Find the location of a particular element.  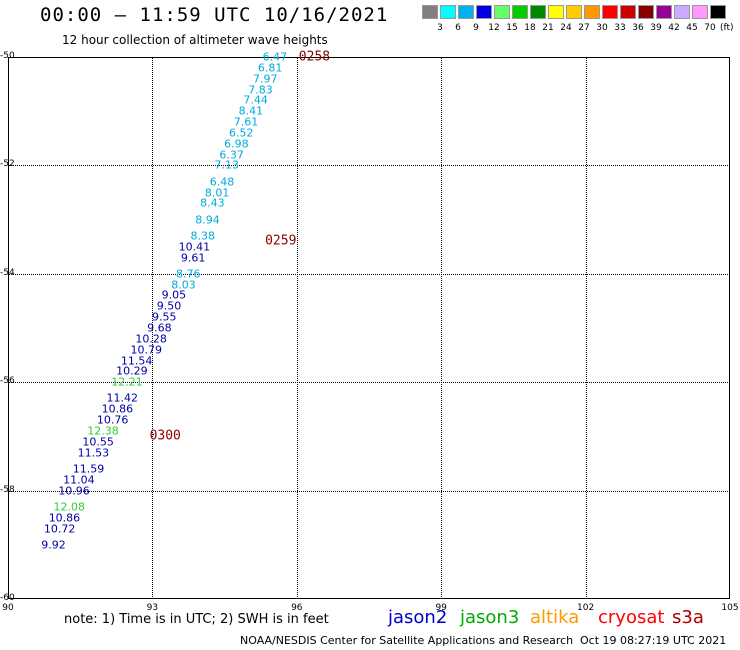

legend-label: 24 is located at coordinates (566, 28).